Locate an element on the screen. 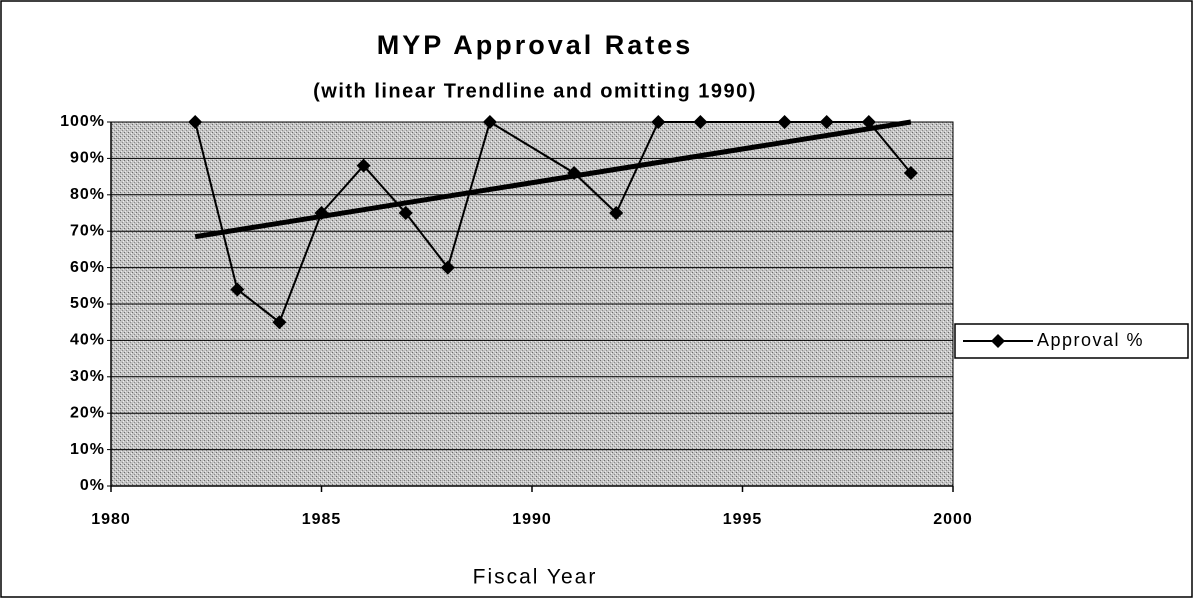  legend-label: Approval % is located at coordinates (1090, 340).